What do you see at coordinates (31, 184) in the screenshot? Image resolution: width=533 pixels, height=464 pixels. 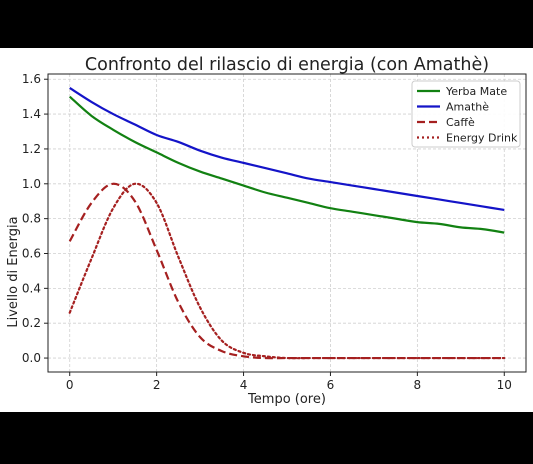 I see `y-tick-label: 1.0` at bounding box center [31, 184].